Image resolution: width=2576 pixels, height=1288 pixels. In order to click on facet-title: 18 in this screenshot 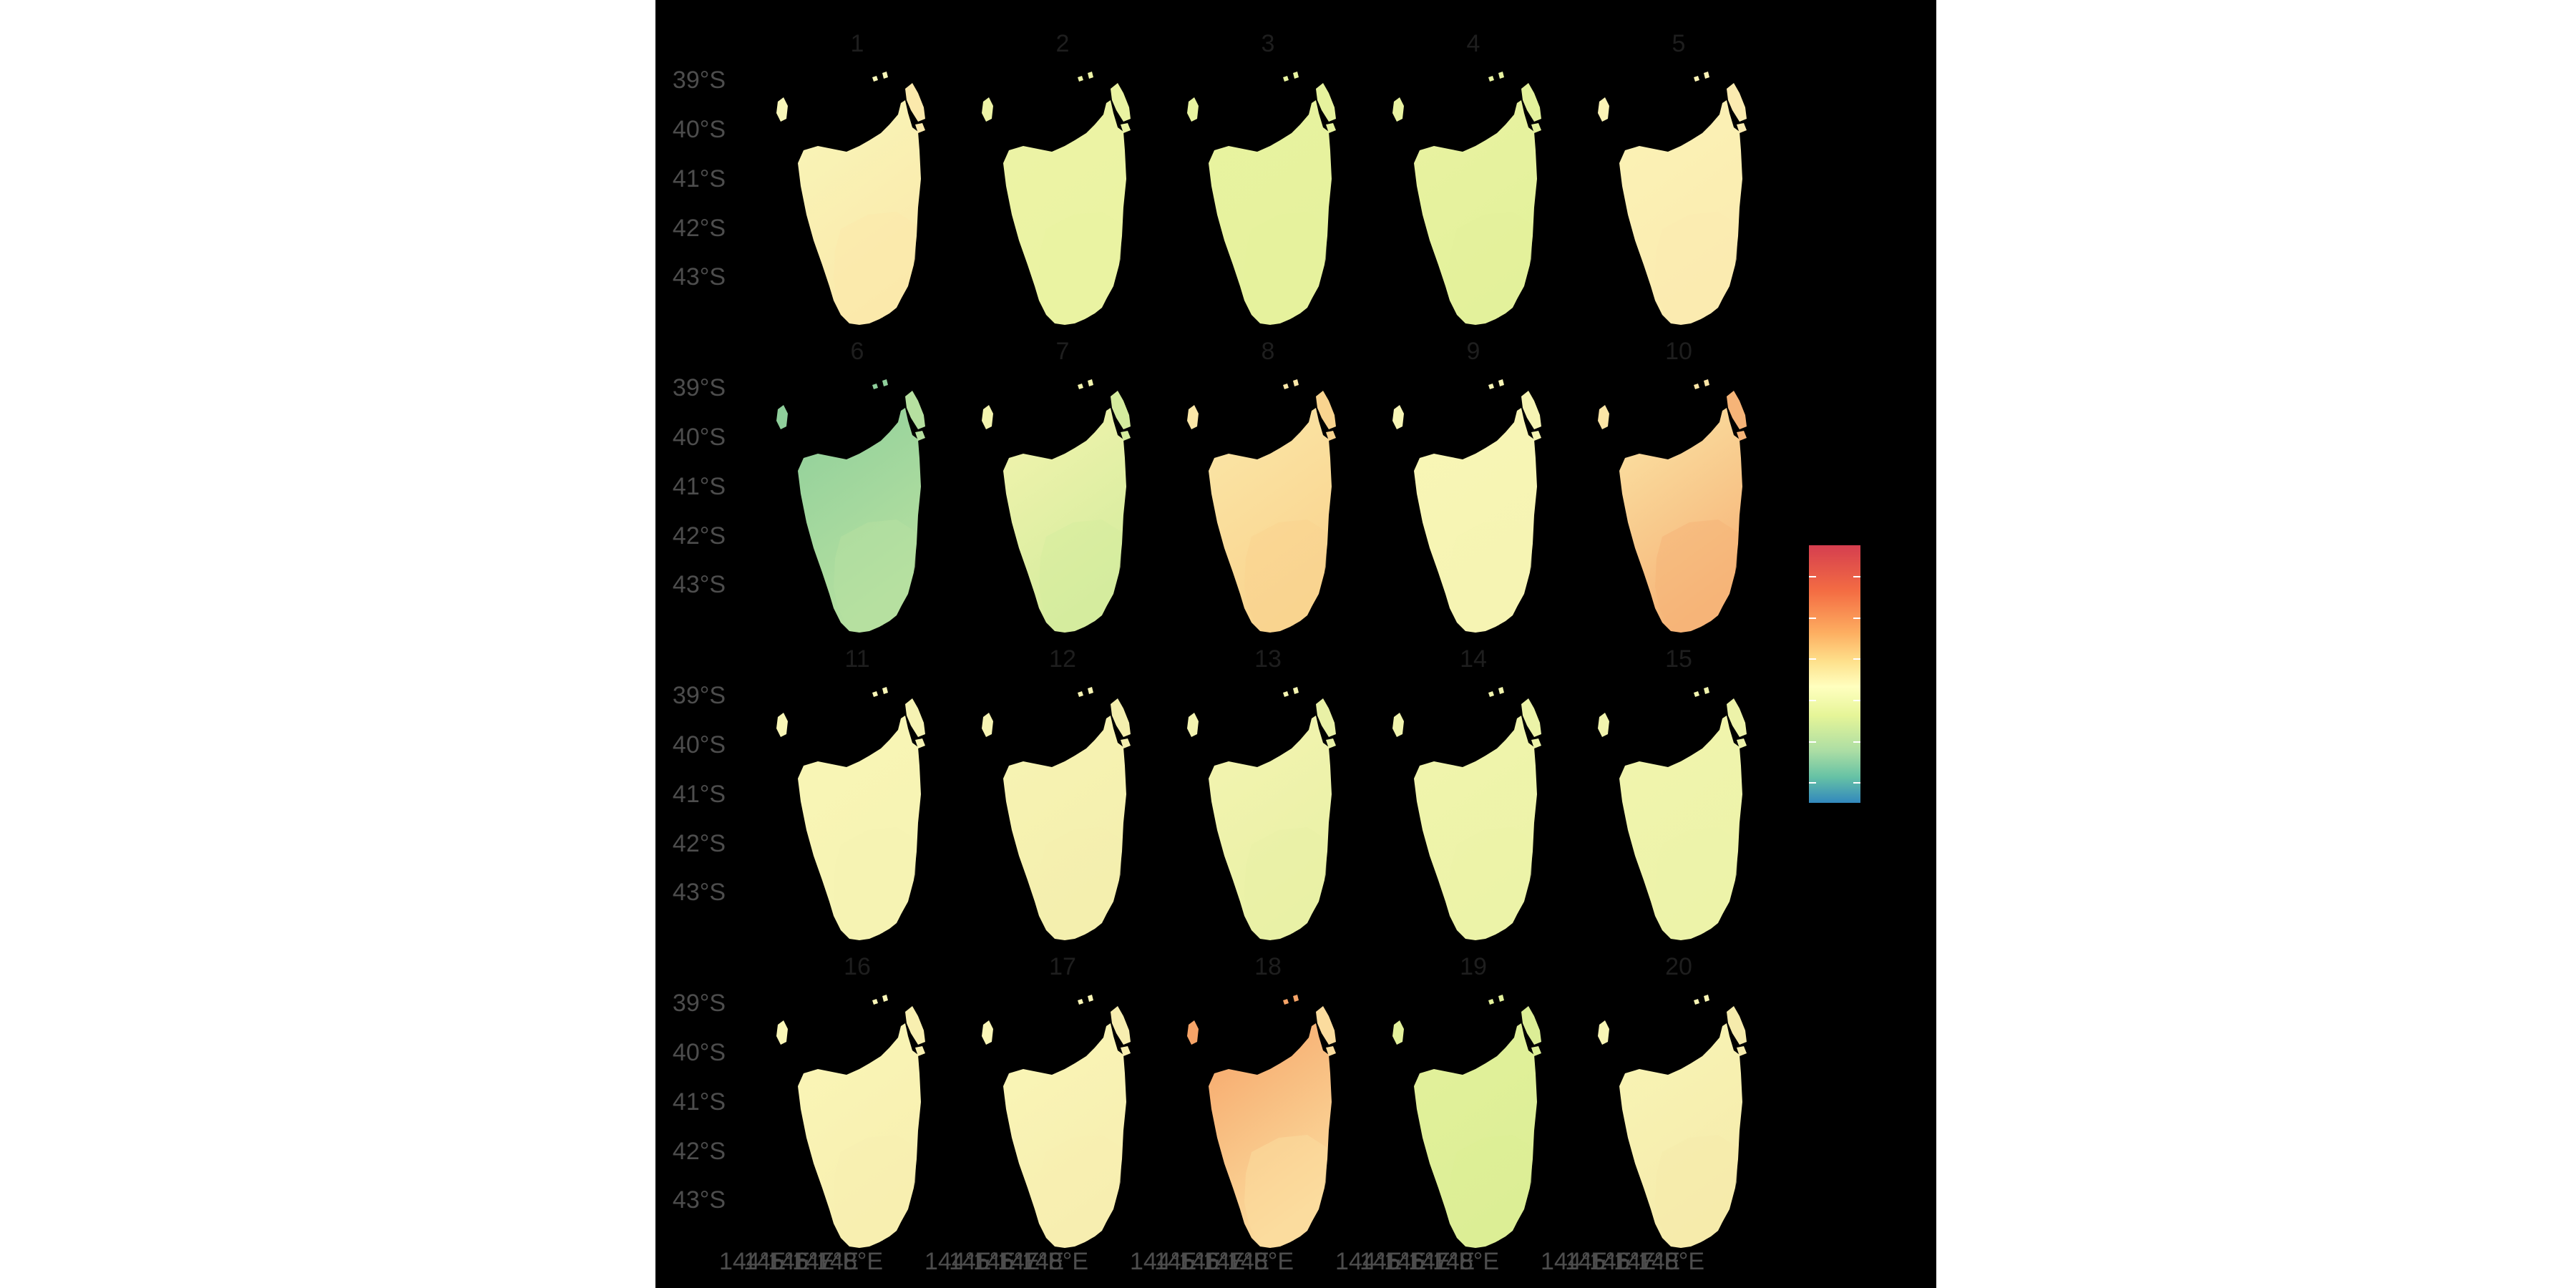, I will do `click(1268, 966)`.